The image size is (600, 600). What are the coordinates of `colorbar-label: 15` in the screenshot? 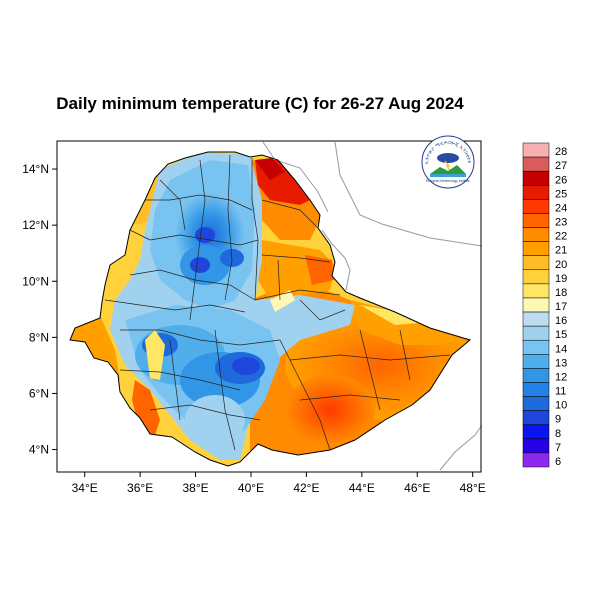 It's located at (561, 335).